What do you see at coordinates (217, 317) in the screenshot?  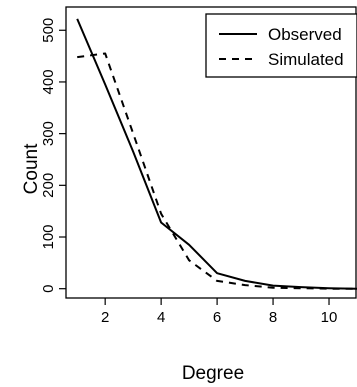 I see `x-tick-label: 6` at bounding box center [217, 317].